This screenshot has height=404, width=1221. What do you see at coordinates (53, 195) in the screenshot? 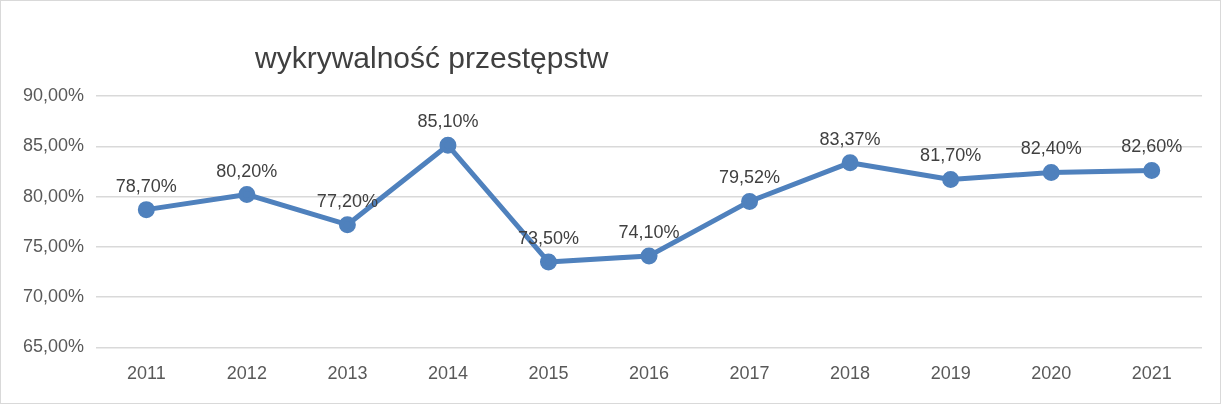
I see `y-tick-label: 80,00%` at bounding box center [53, 195].